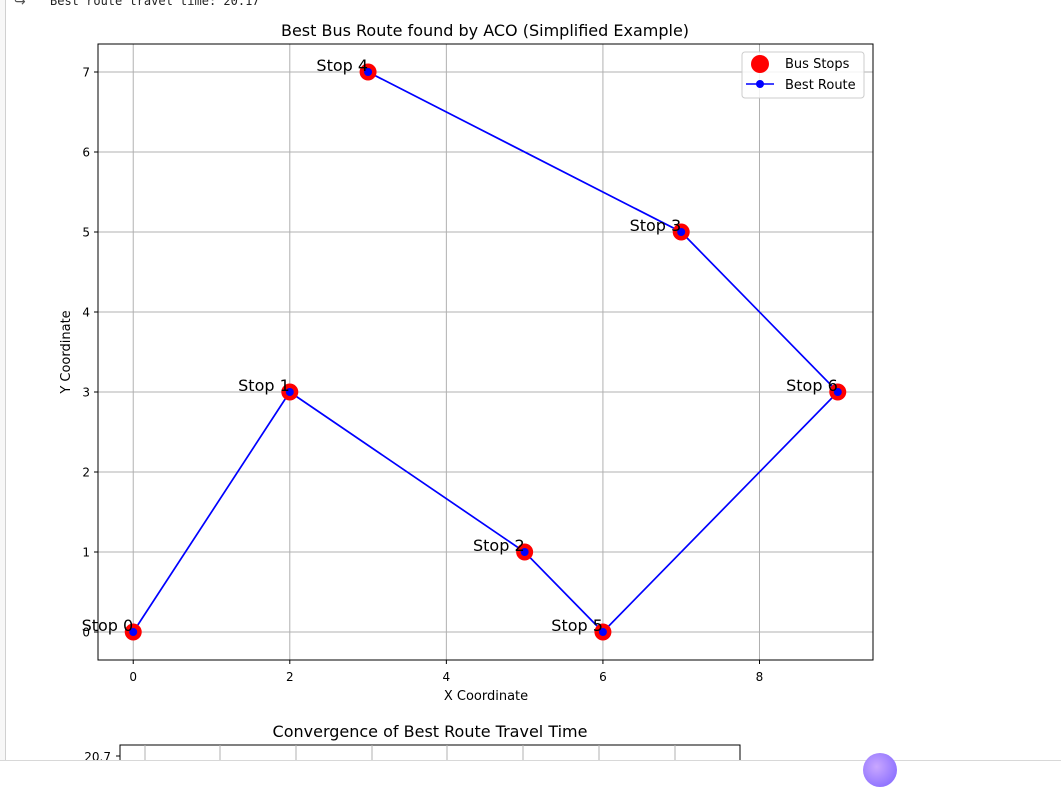 Image resolution: width=1061 pixels, height=787 pixels. What do you see at coordinates (86, 553) in the screenshot?
I see `y-tick-label: 1` at bounding box center [86, 553].